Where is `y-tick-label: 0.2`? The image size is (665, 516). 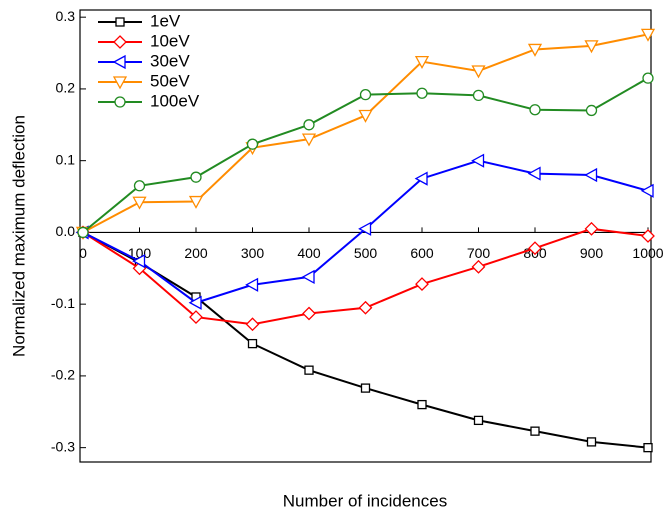
y-tick-label: 0.2 is located at coordinates (66, 88).